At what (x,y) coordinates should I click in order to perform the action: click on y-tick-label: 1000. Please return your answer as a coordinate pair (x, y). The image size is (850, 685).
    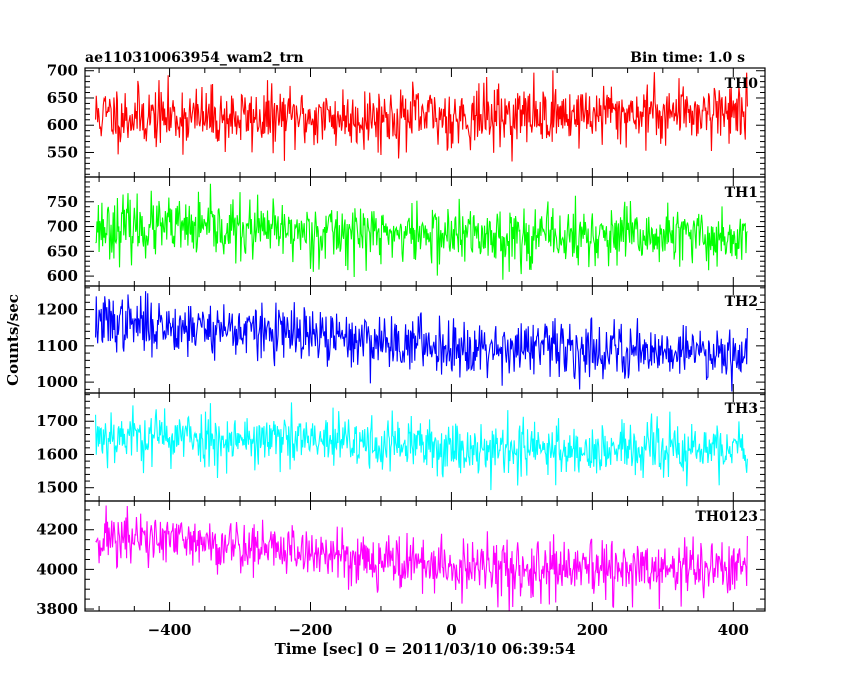
    Looking at the image, I should click on (57, 382).